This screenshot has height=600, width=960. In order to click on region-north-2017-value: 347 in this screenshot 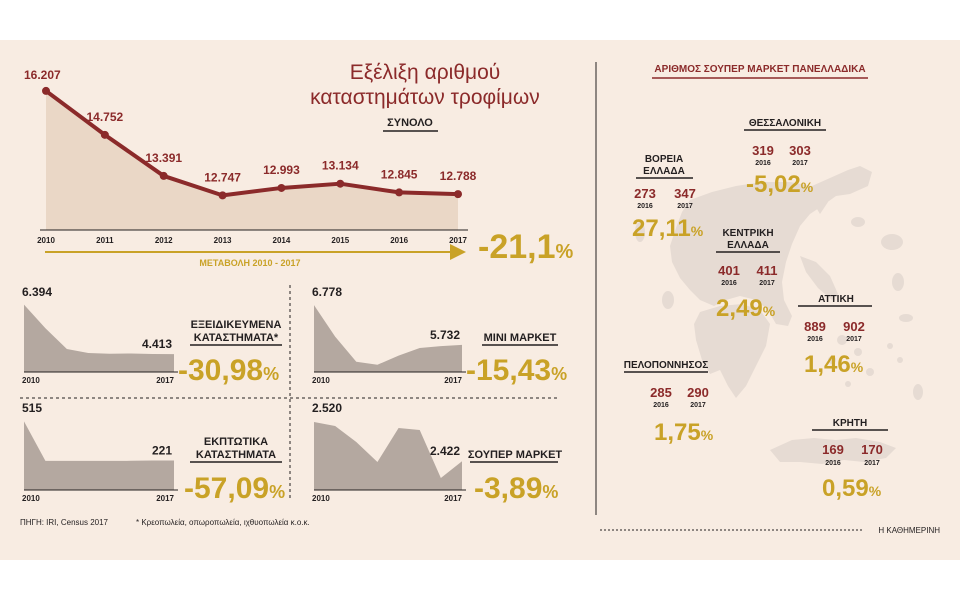, I will do `click(685, 193)`.